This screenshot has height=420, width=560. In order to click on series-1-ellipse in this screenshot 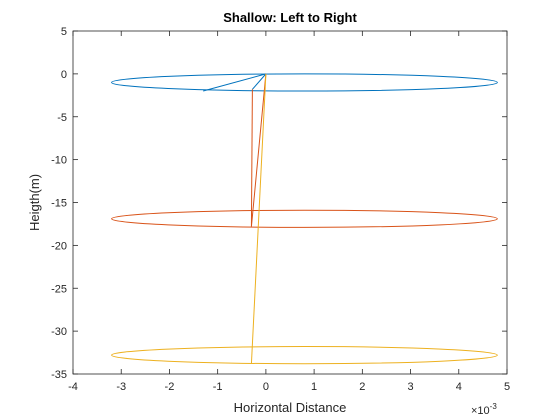, I will do `click(304, 82)`.